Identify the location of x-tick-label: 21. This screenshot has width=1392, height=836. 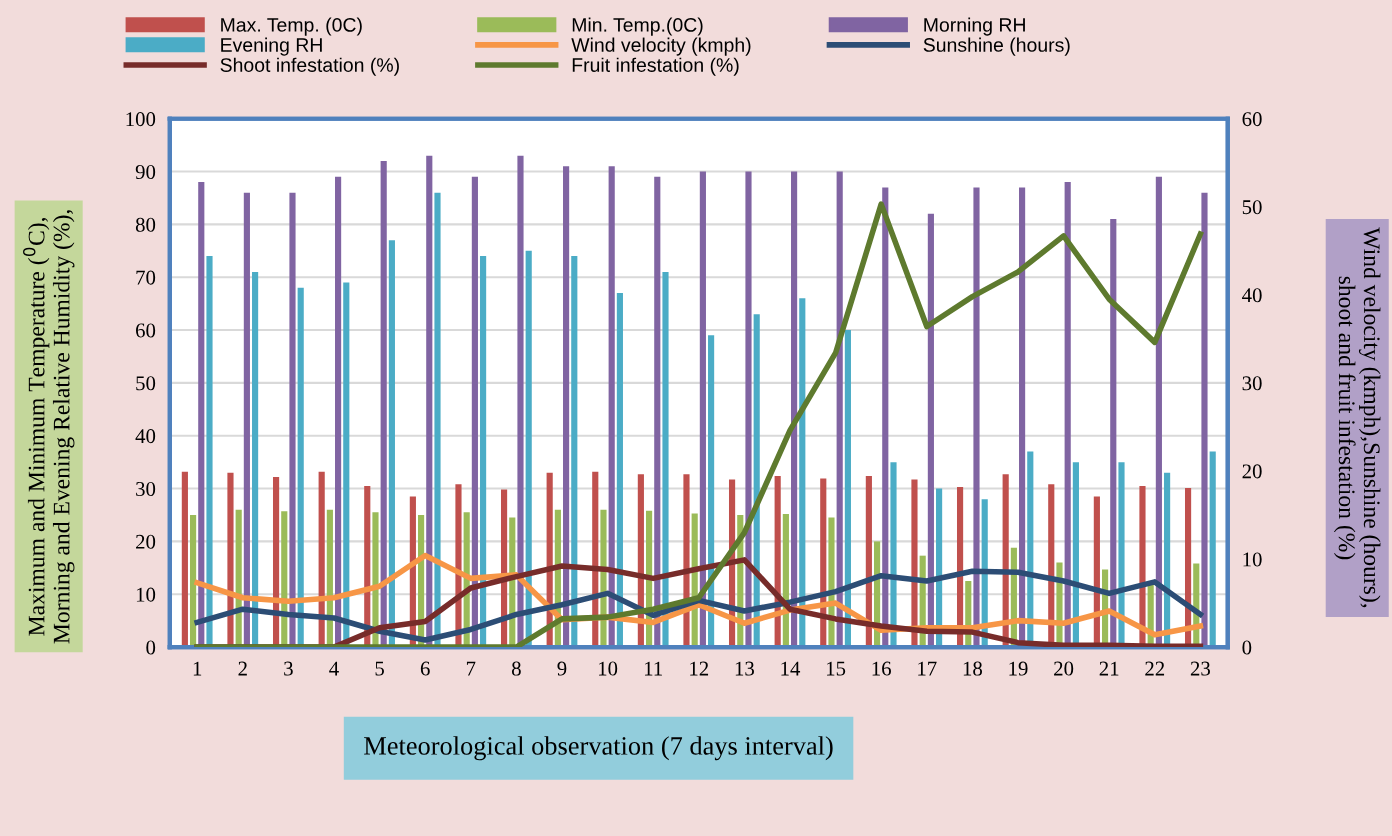
(1109, 668).